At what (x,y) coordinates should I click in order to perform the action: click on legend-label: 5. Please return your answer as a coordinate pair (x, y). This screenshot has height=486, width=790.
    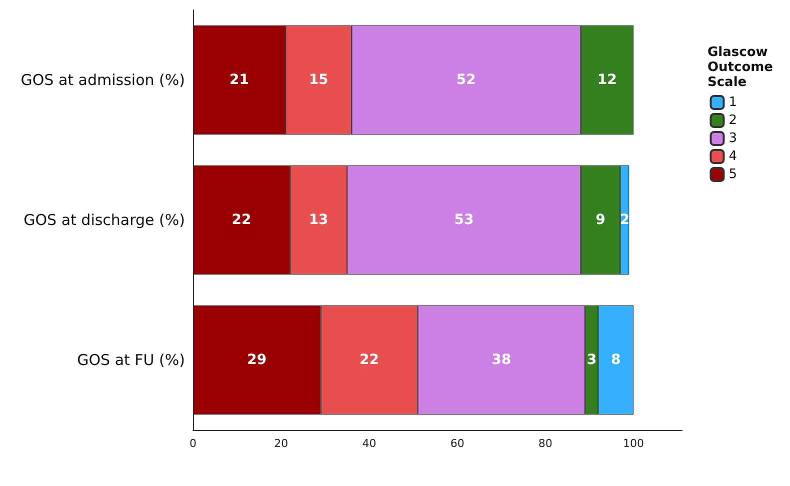
    Looking at the image, I should click on (733, 174).